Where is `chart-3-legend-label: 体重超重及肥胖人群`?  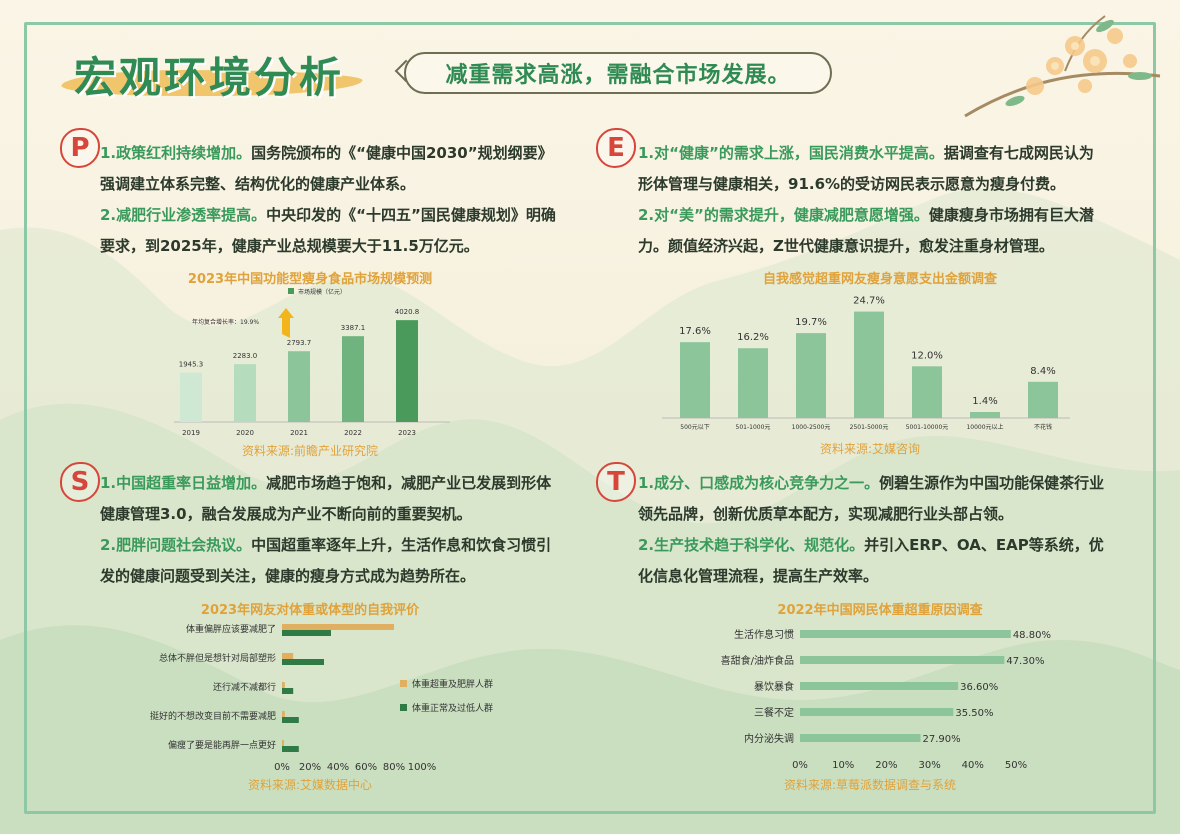
chart-3-legend-label: 体重超重及肥胖人群 is located at coordinates (452, 684).